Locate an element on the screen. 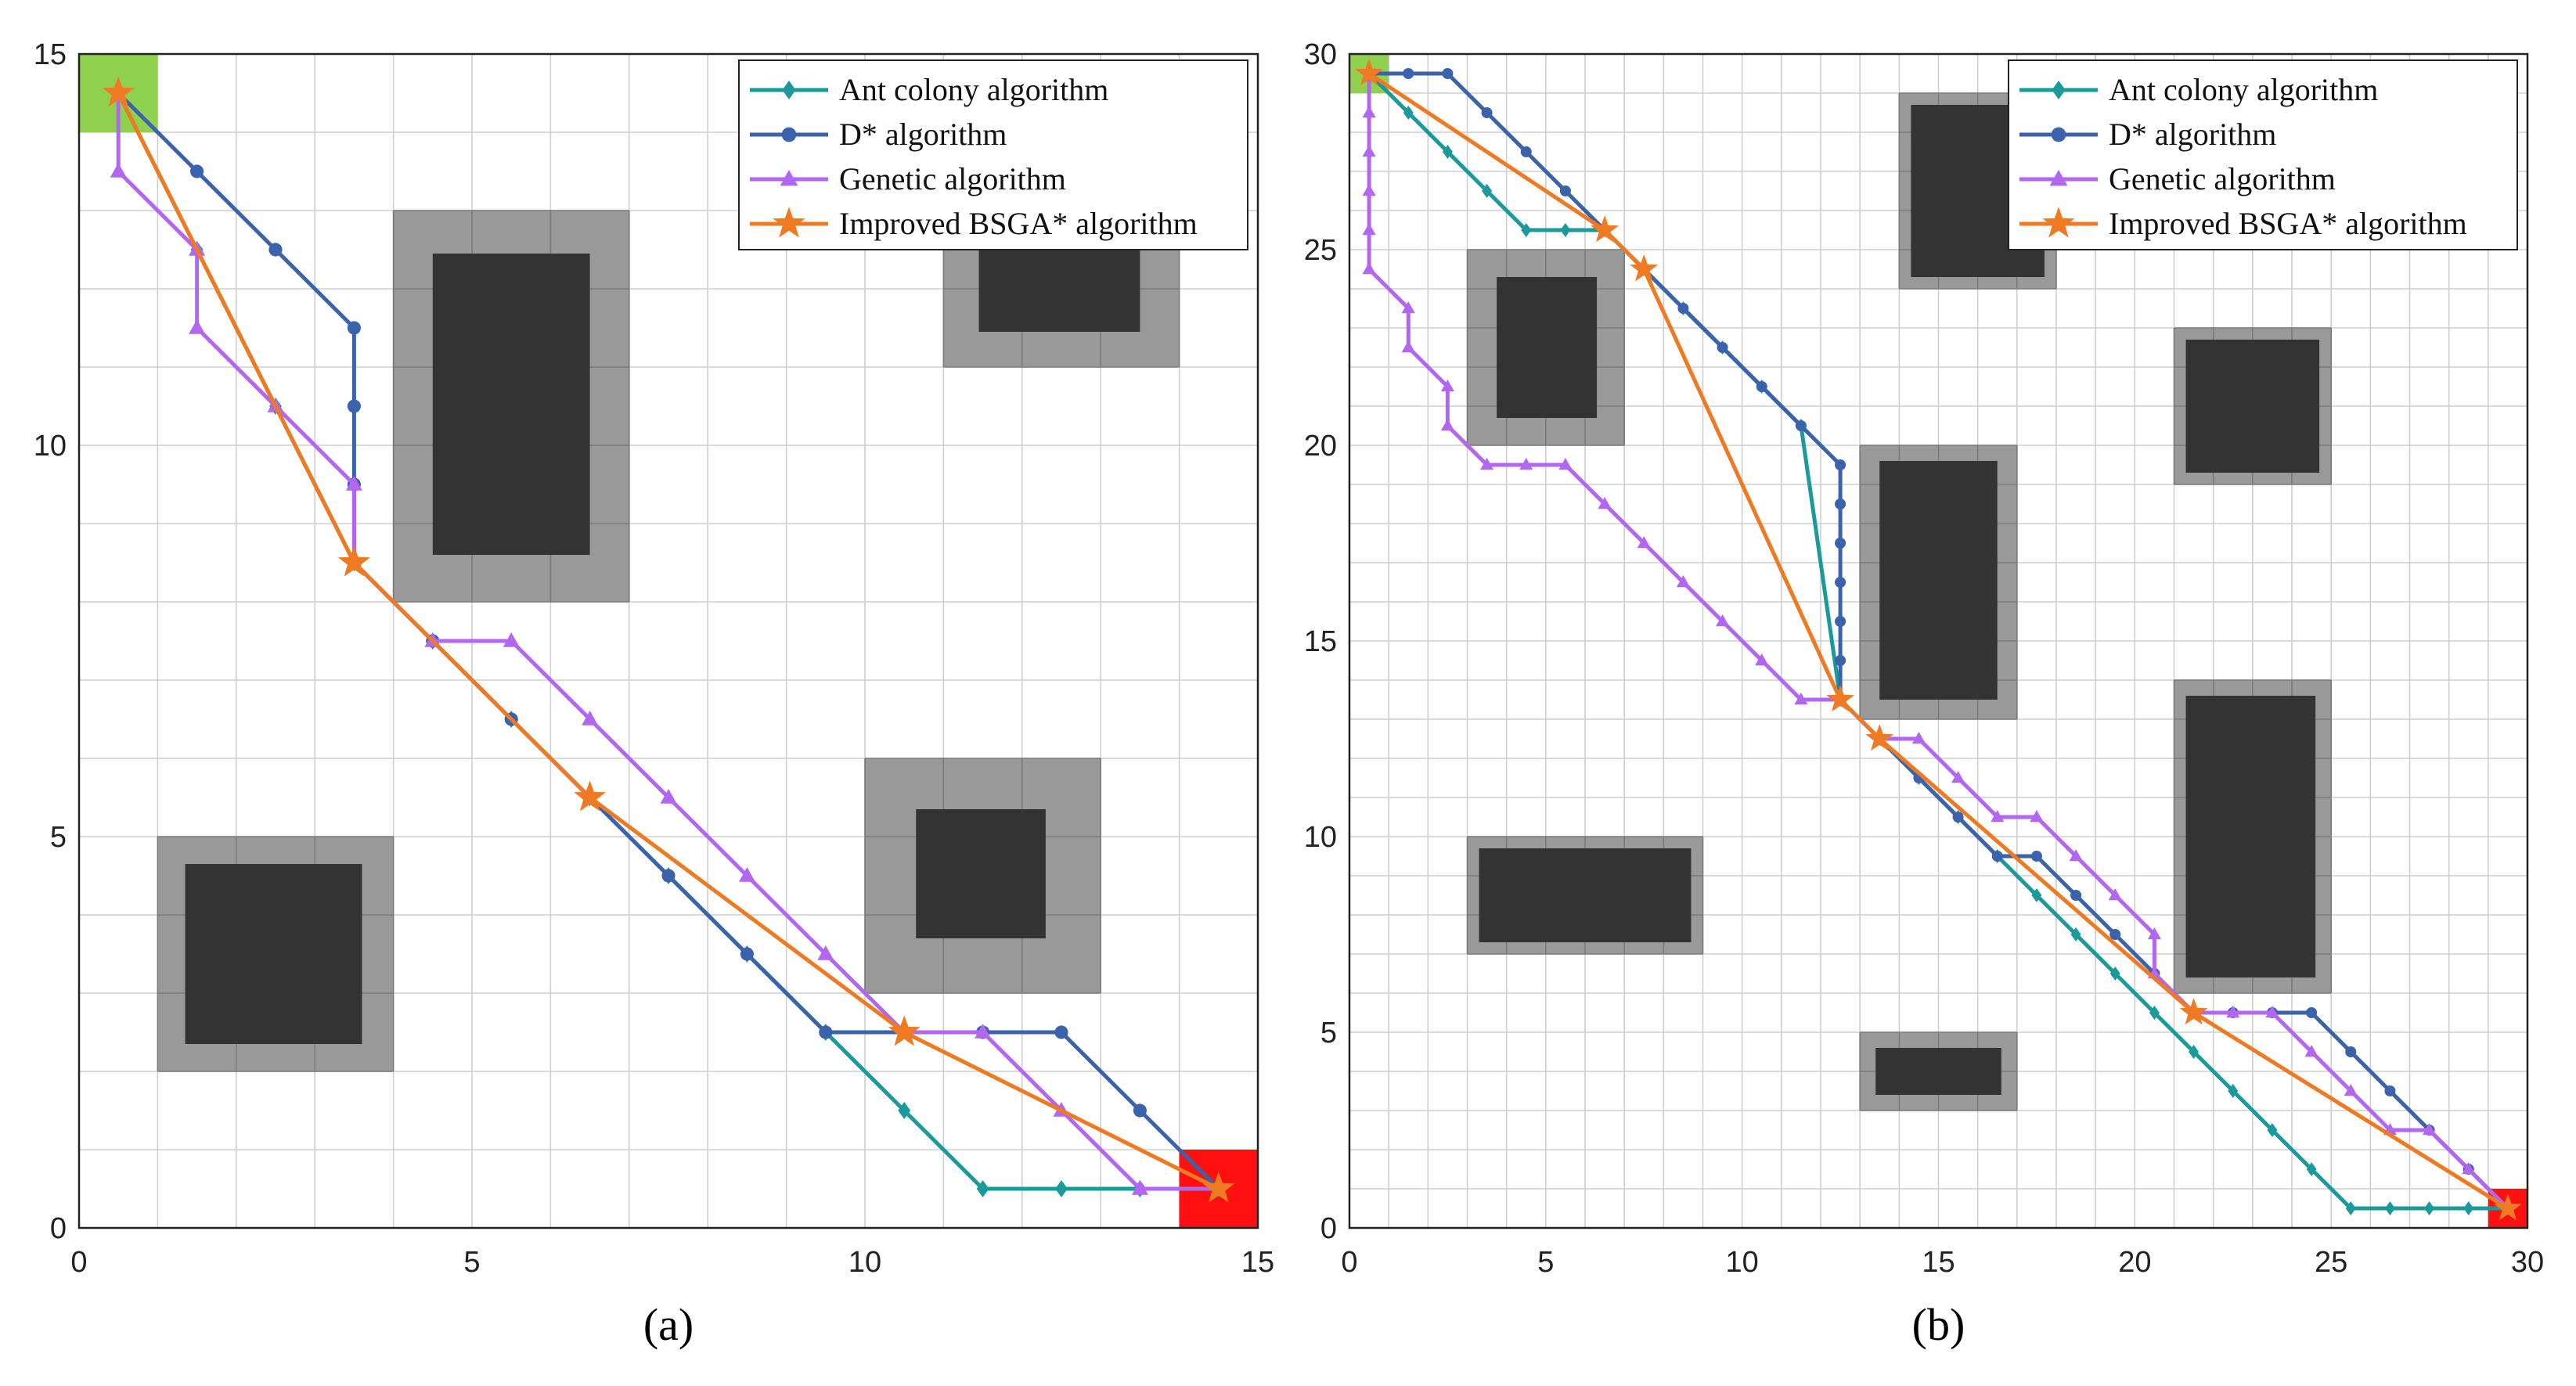 Image resolution: width=2576 pixels, height=1386 pixels. y-tick-label: 25 is located at coordinates (1320, 250).